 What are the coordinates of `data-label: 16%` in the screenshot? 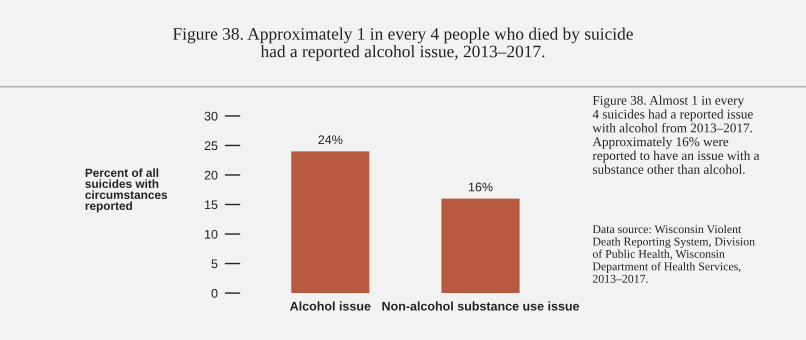 It's located at (480, 187).